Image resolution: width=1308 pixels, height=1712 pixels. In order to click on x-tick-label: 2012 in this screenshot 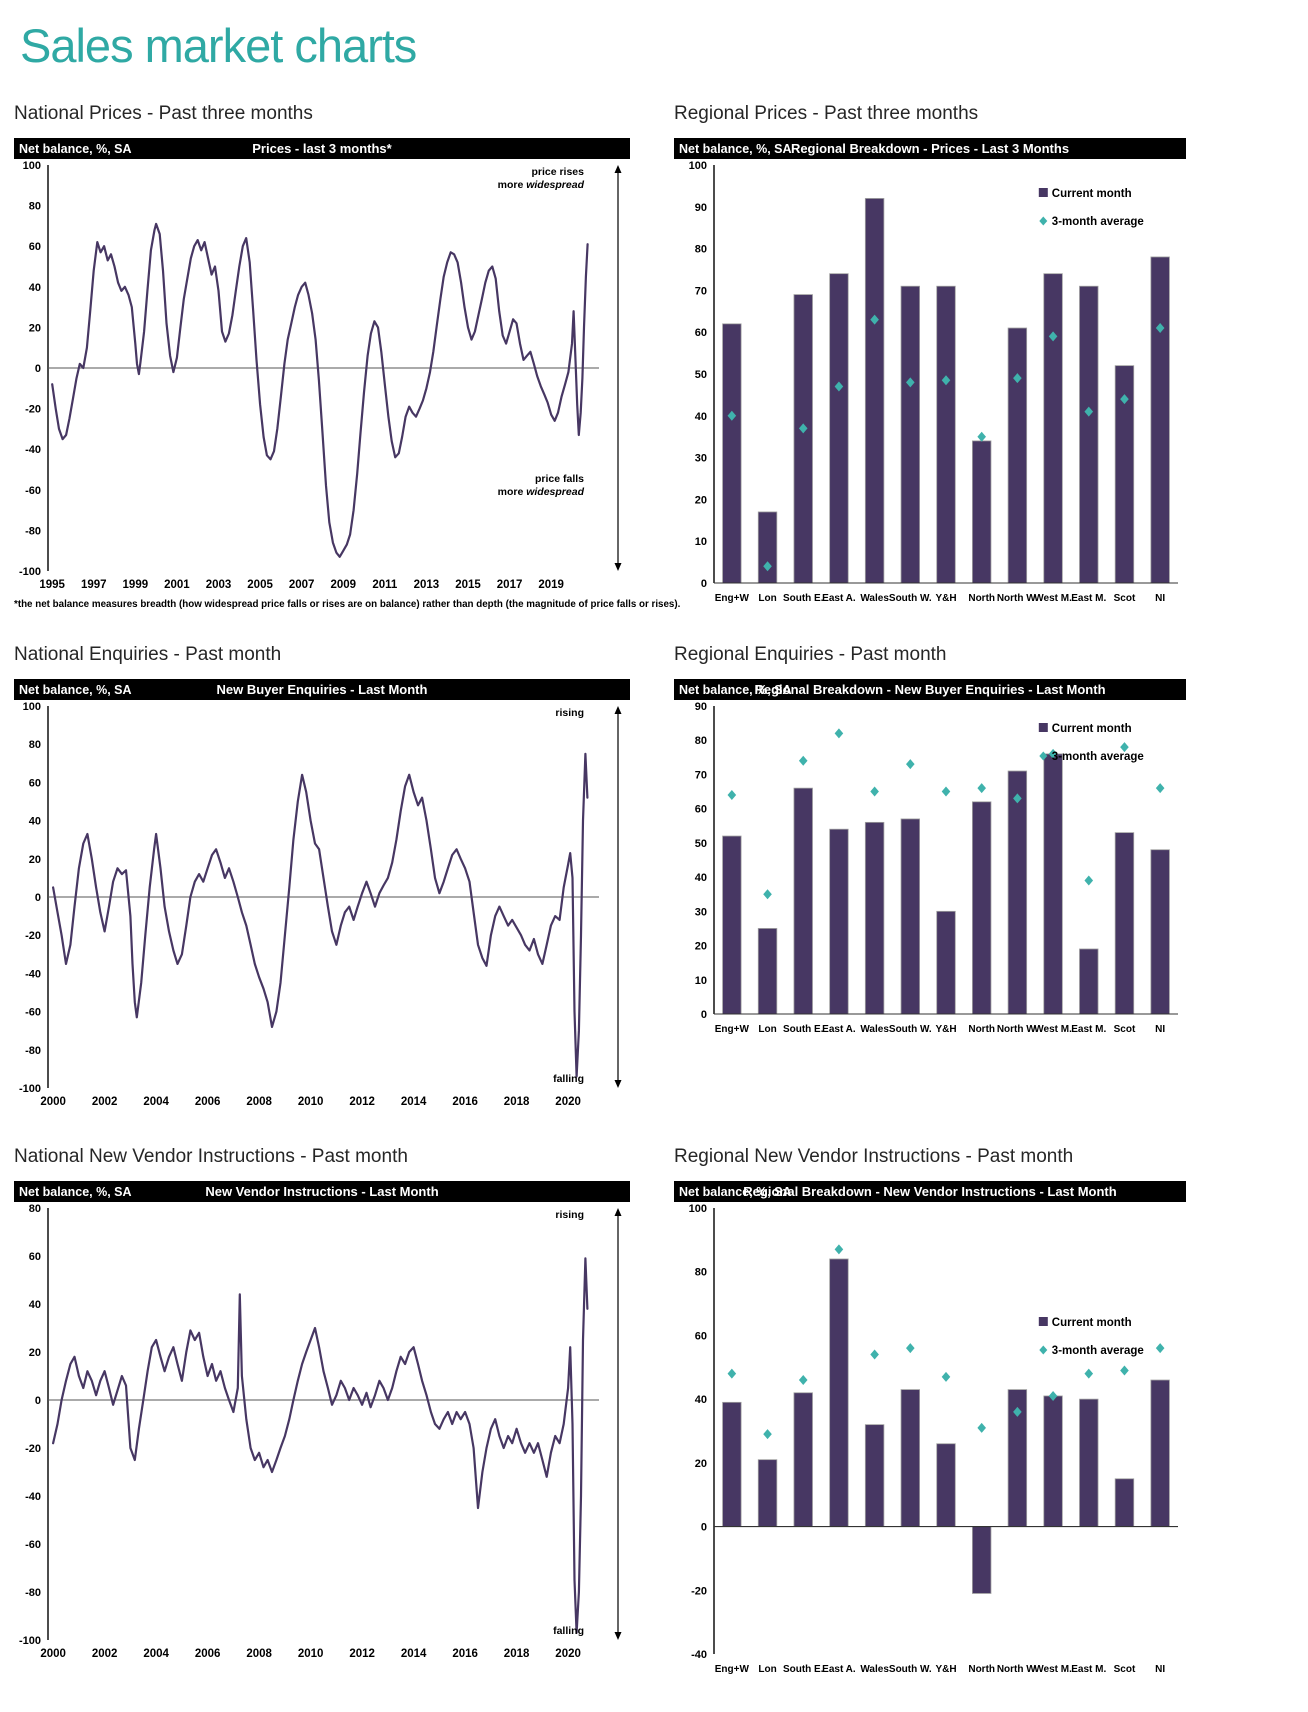, I will do `click(362, 1102)`.